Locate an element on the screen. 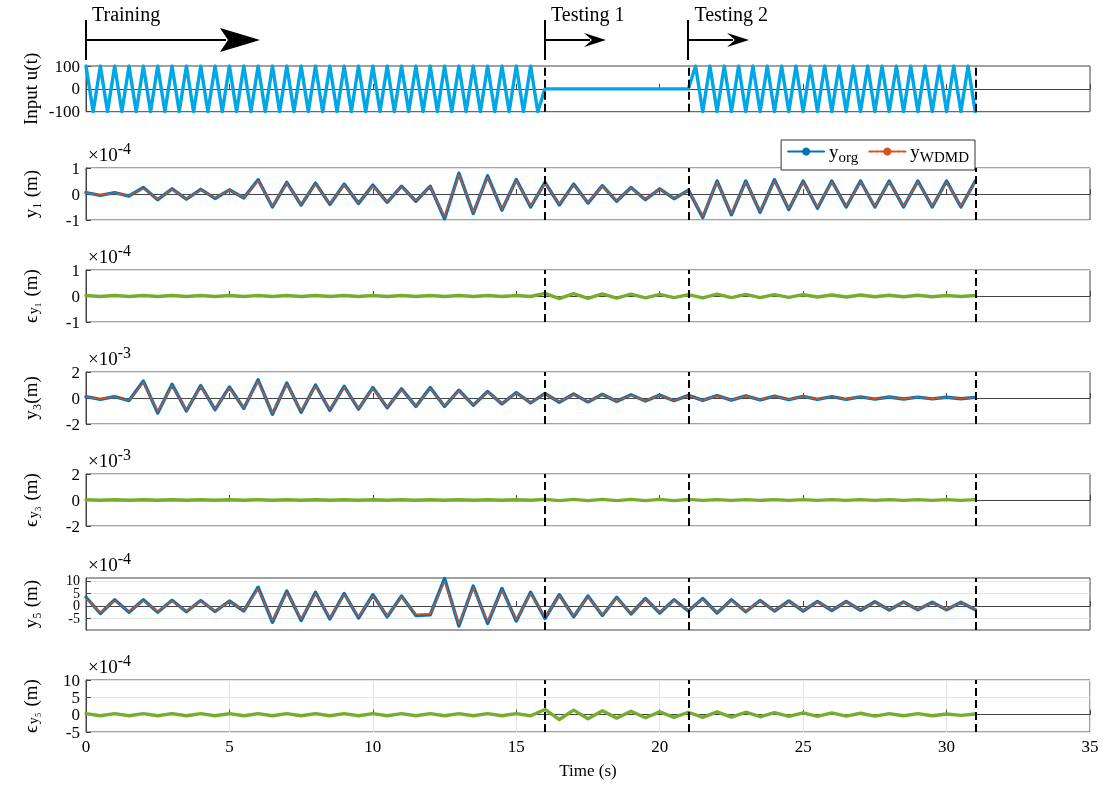  y-axis-title: Input u(t) is located at coordinates (31, 88).